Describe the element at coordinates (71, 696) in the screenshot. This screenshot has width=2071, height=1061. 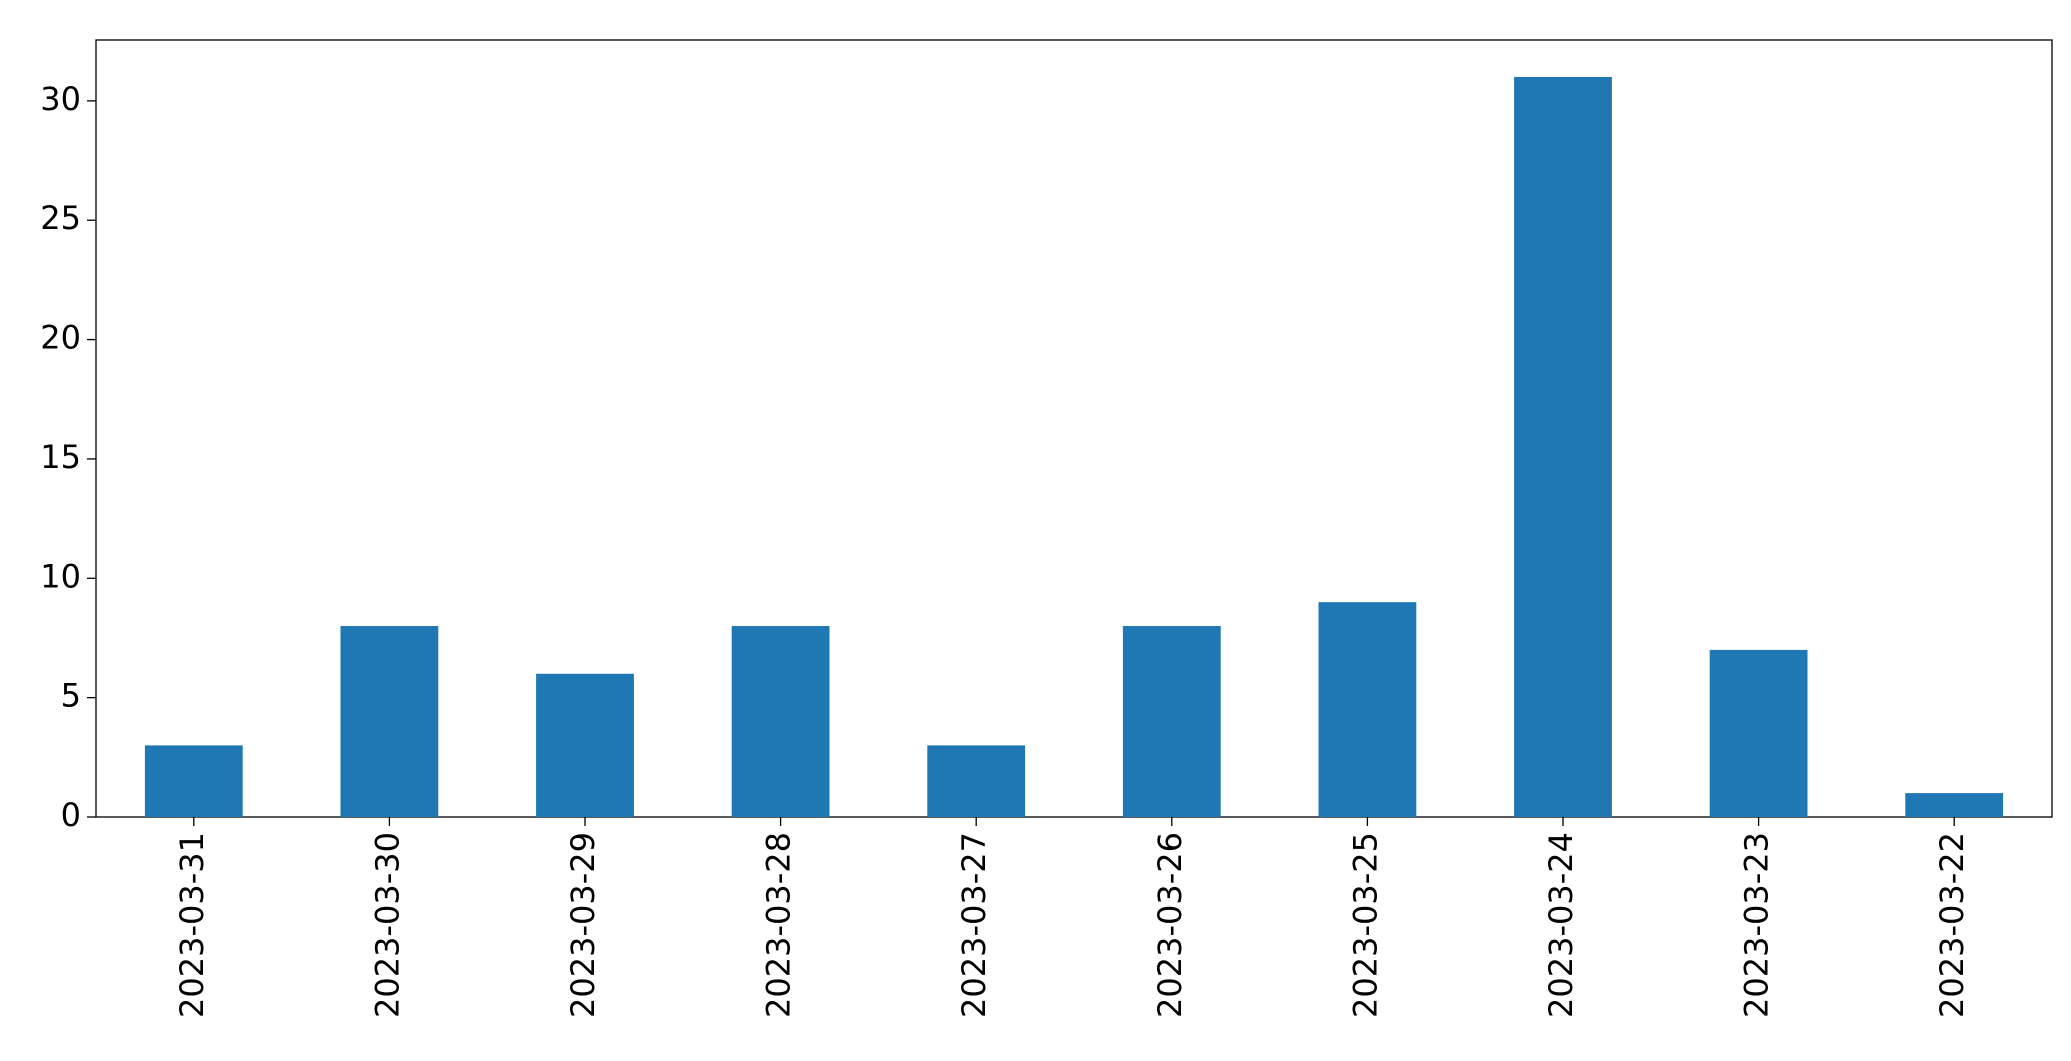
I see `y-tick-label: 5` at that location.